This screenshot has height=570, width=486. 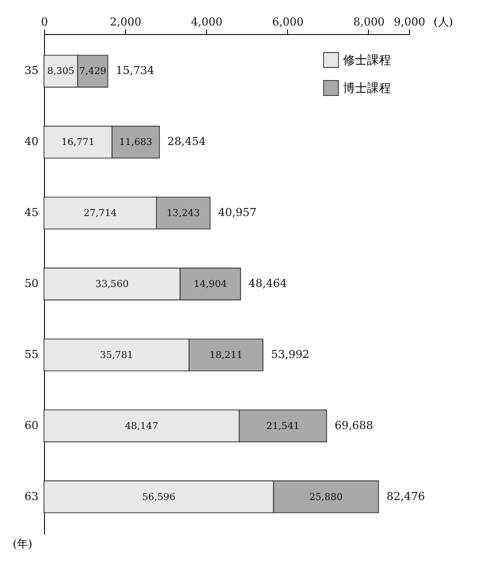 I want to click on y-tick-label: 40, so click(x=31, y=141).